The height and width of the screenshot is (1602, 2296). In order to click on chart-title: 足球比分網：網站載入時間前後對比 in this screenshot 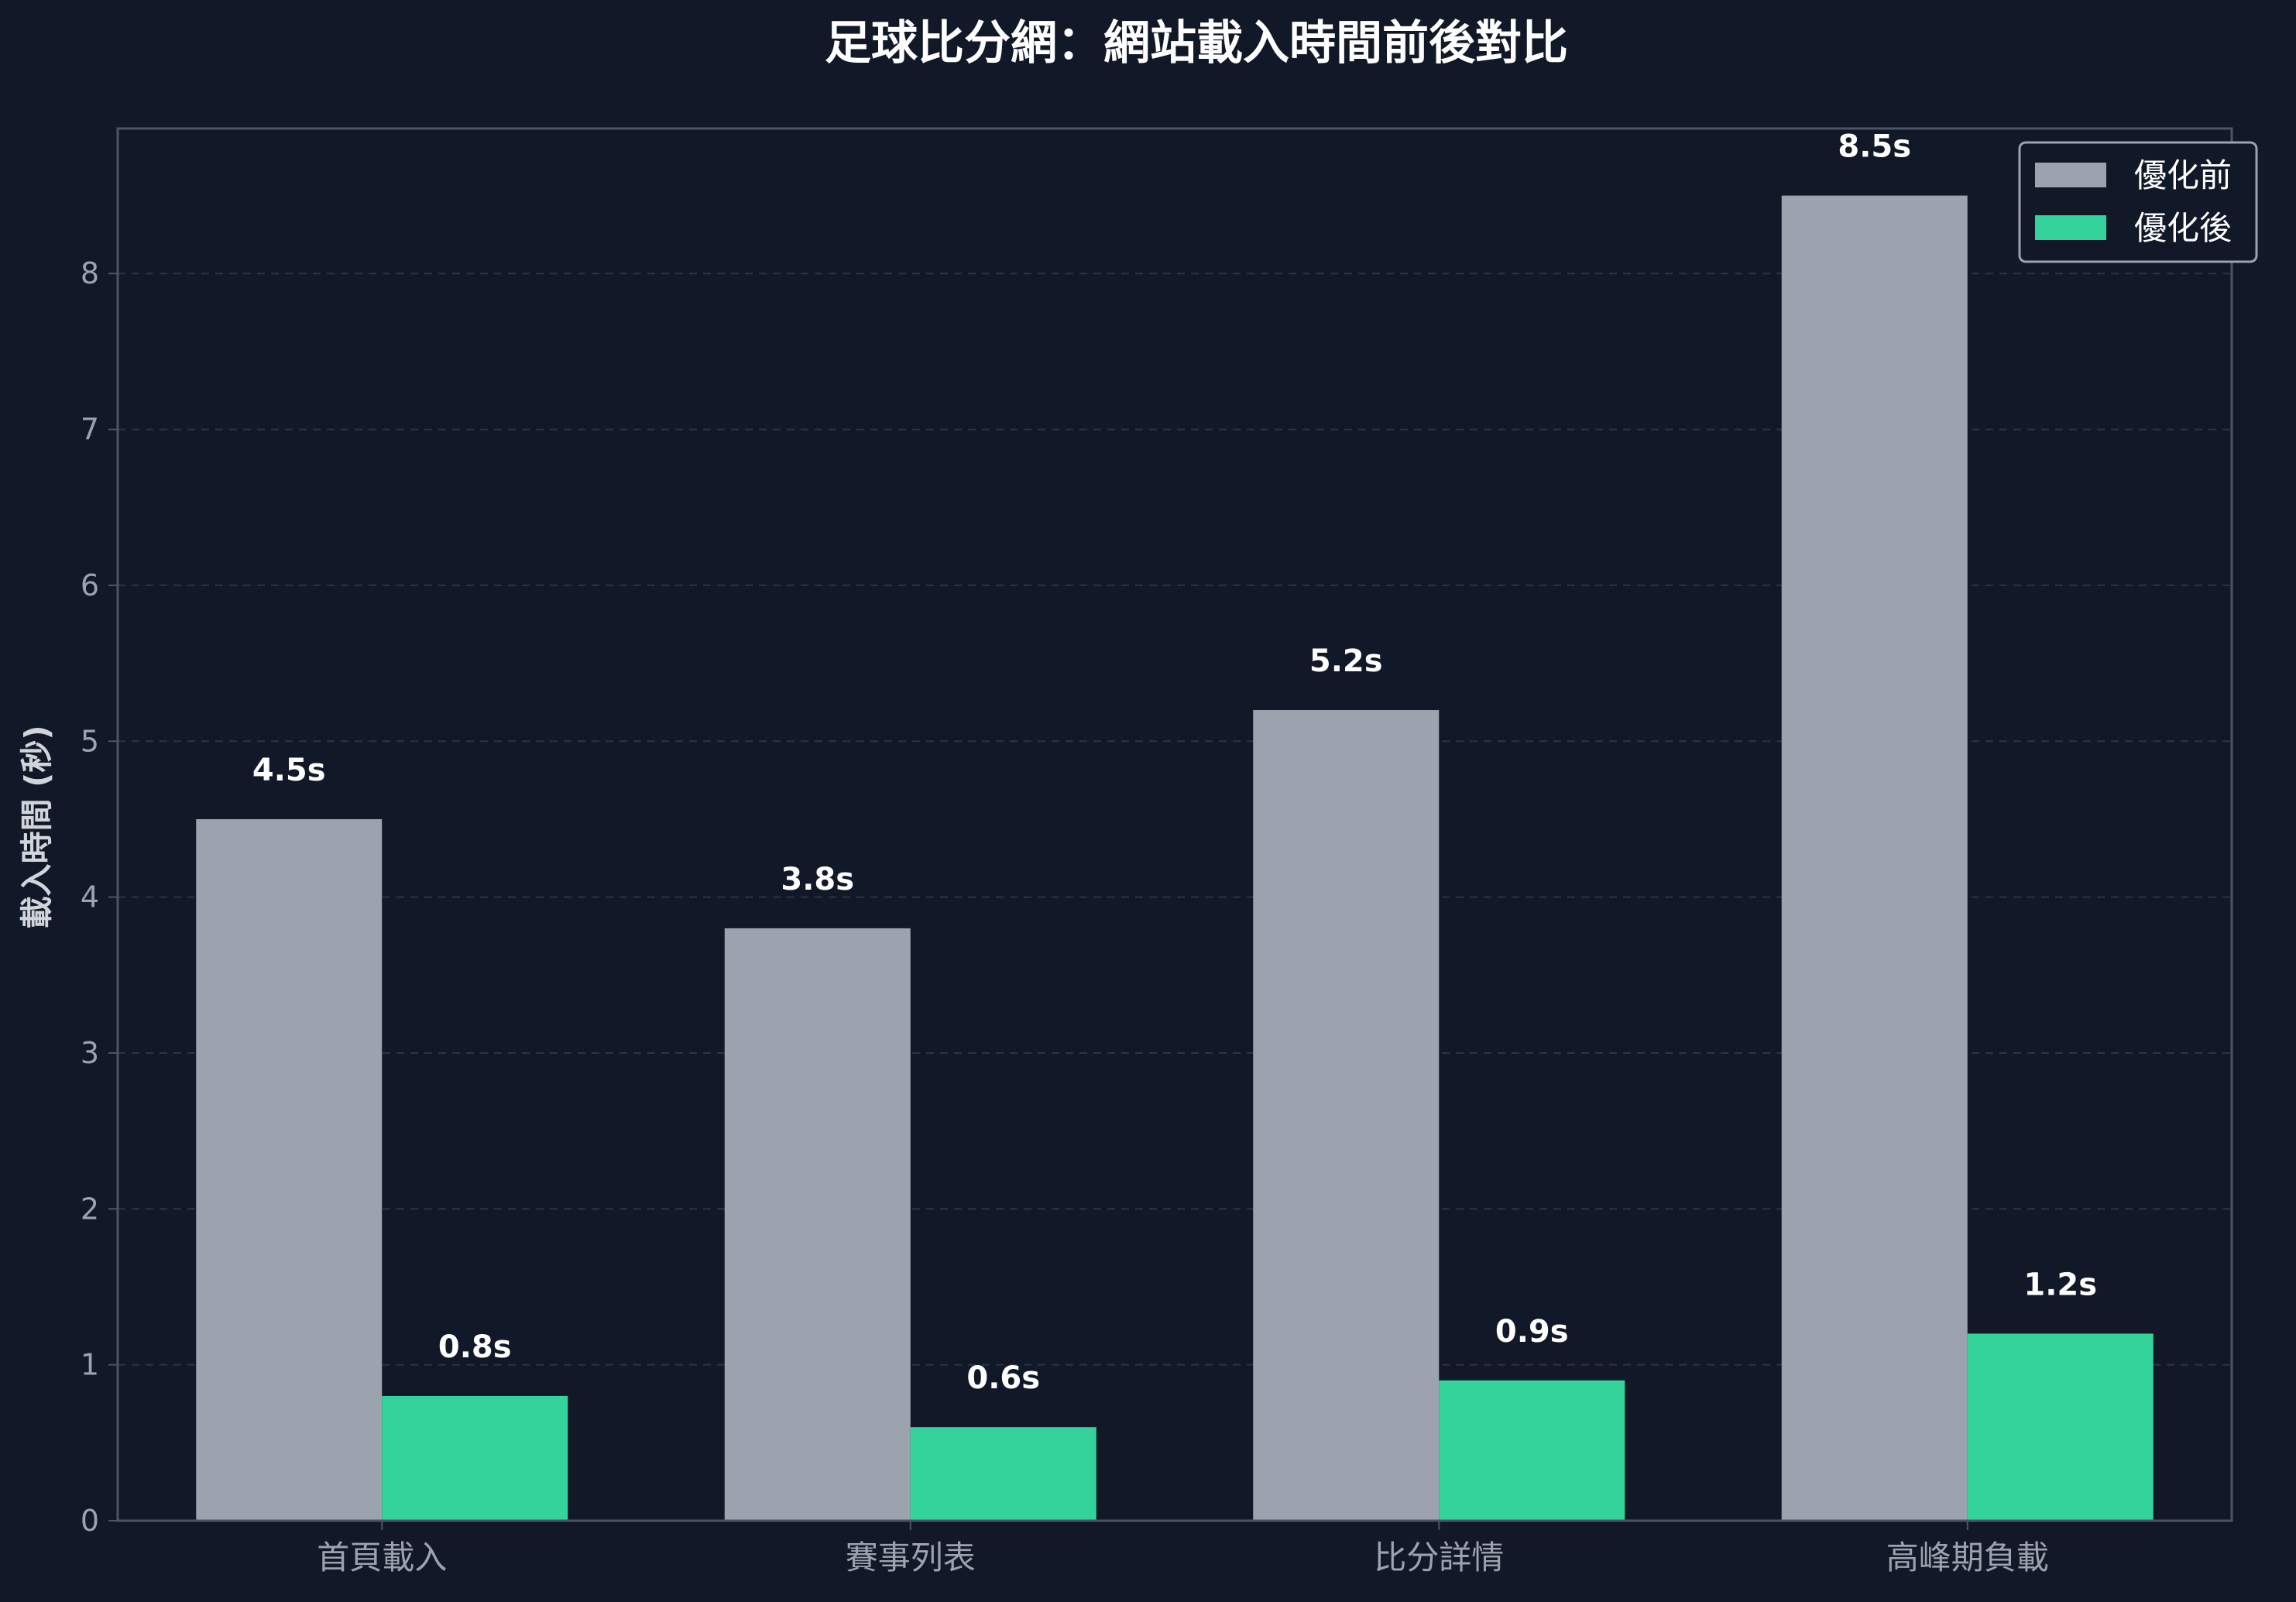, I will do `click(1196, 43)`.